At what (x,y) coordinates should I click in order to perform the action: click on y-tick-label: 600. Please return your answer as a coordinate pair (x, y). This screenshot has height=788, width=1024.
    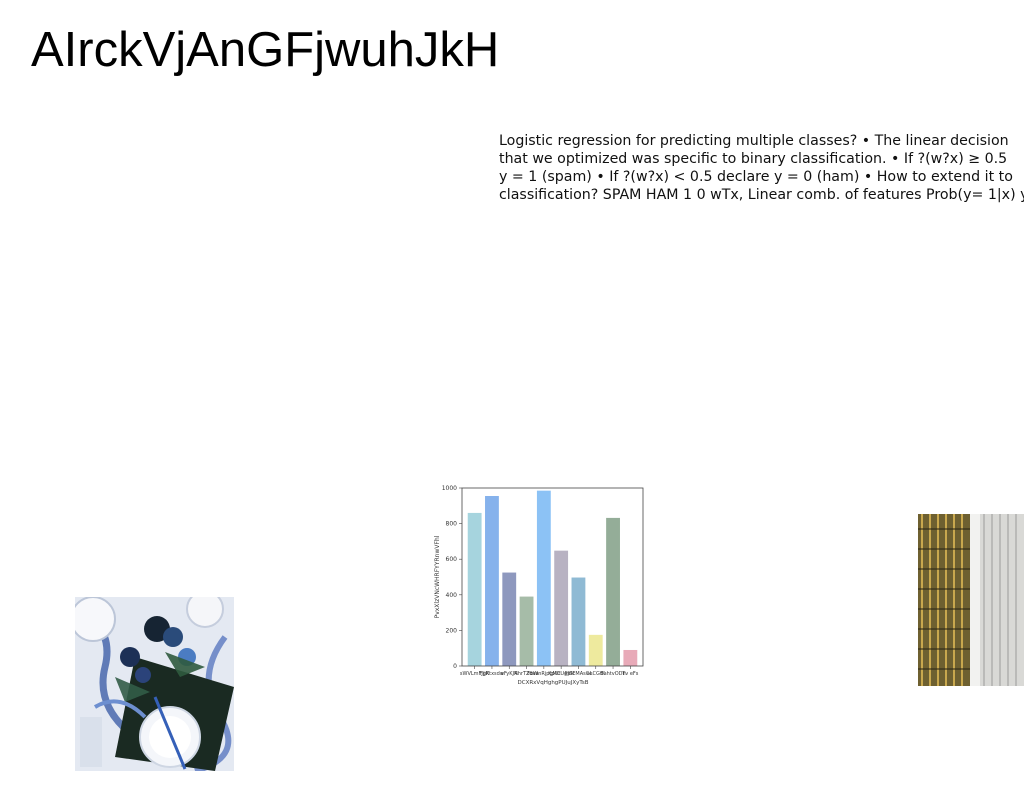
    Looking at the image, I should click on (452, 559).